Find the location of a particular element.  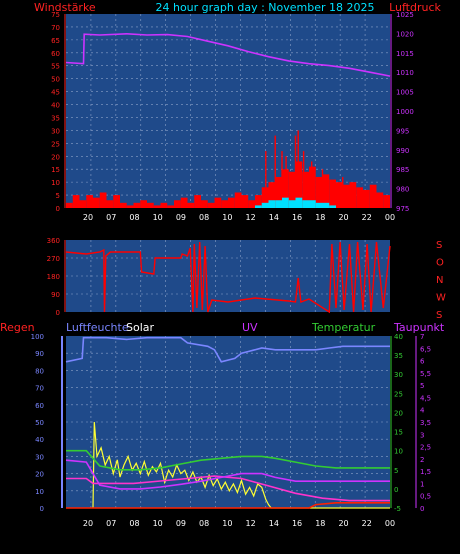

wind-tick-label: 30 is located at coordinates (55, 131).